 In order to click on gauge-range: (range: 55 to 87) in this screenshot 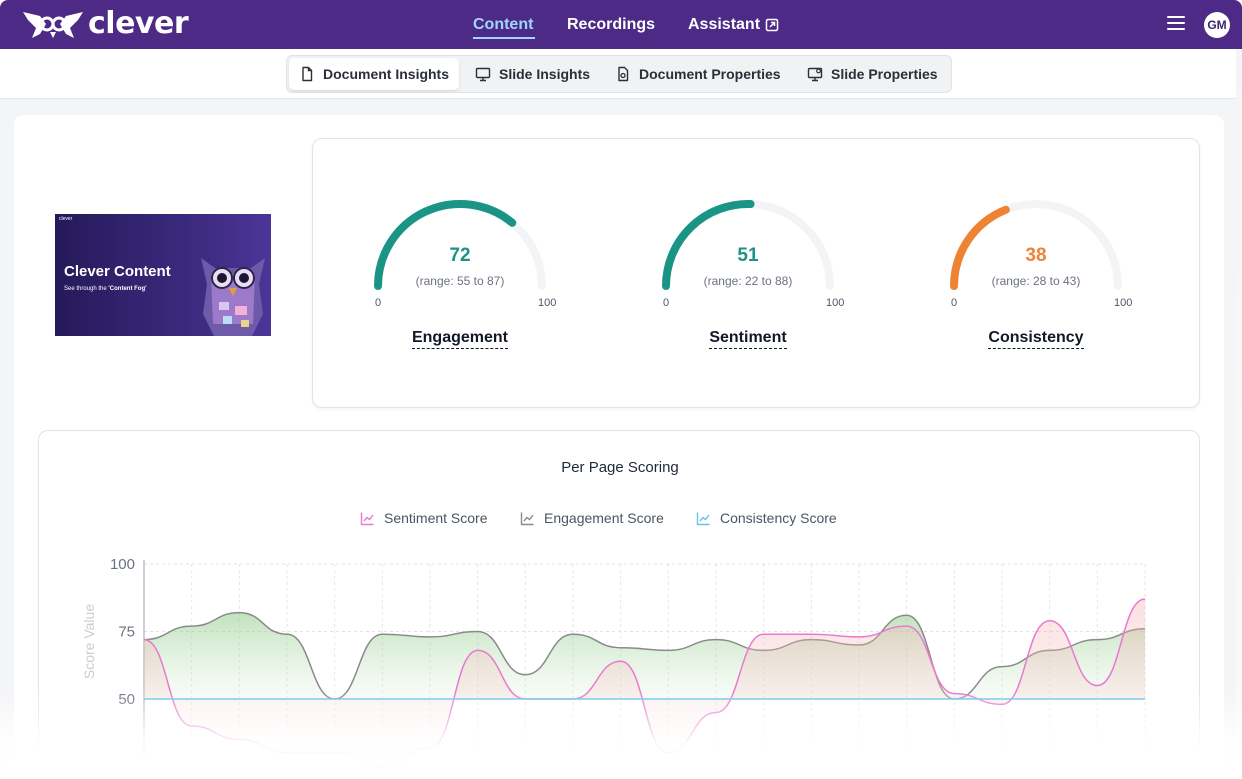, I will do `click(460, 281)`.